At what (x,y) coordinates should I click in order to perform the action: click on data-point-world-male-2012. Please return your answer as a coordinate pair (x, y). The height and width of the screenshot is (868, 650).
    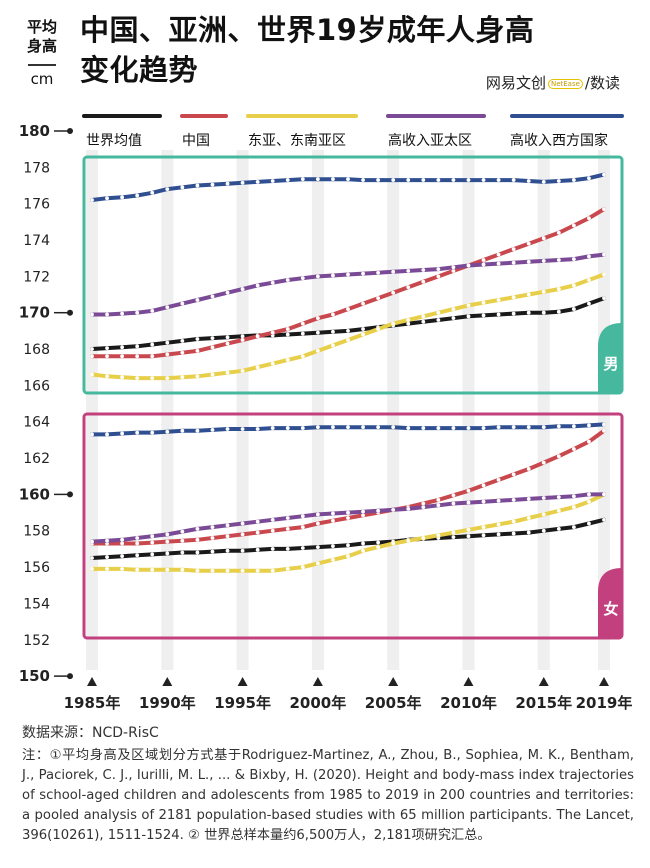
    Looking at the image, I should click on (498, 314).